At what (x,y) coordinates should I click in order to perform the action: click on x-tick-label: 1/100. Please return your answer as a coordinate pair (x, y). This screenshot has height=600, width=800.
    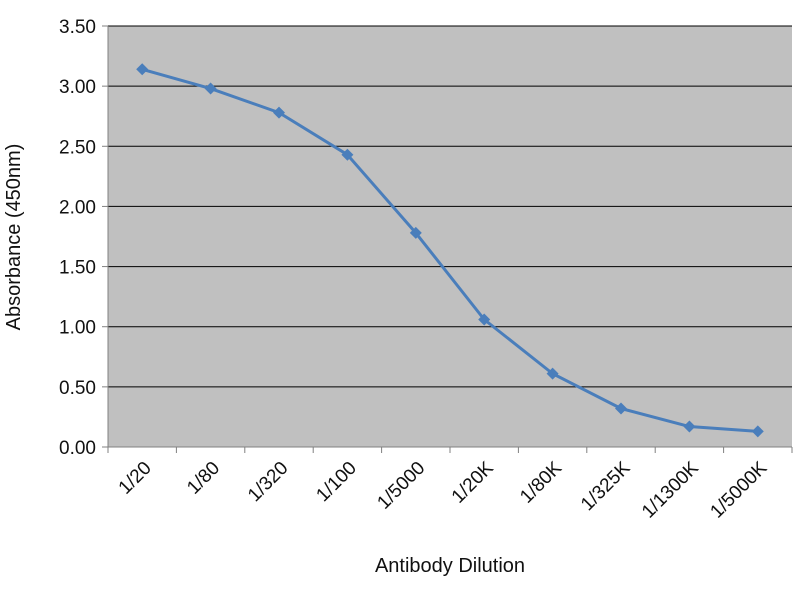
    Looking at the image, I should click on (336, 482).